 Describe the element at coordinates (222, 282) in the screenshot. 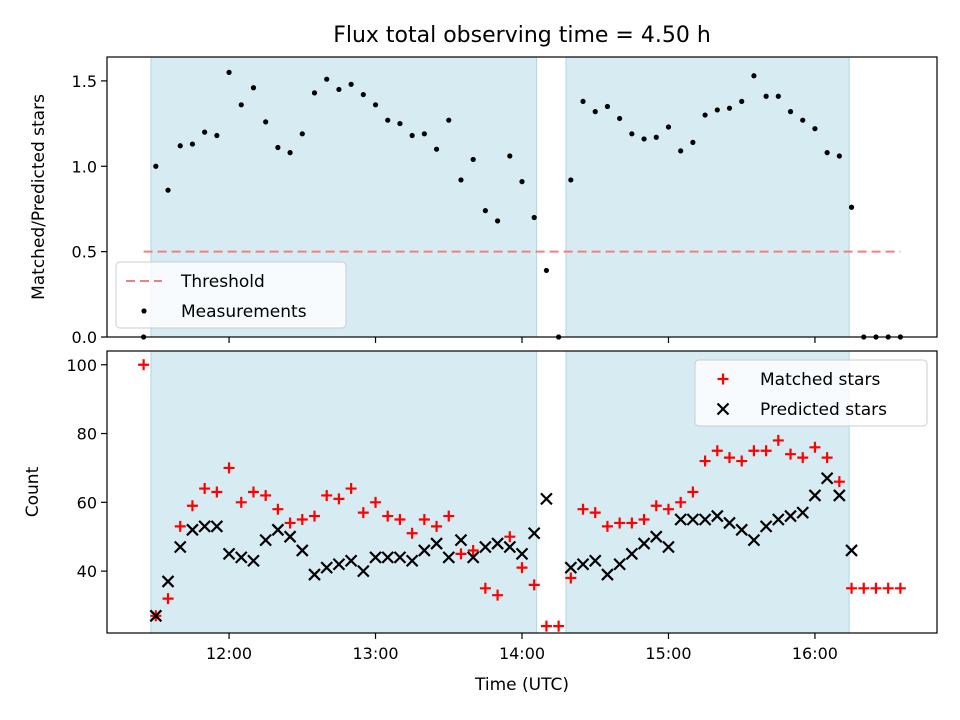

I see `legend-label: Threshold` at that location.